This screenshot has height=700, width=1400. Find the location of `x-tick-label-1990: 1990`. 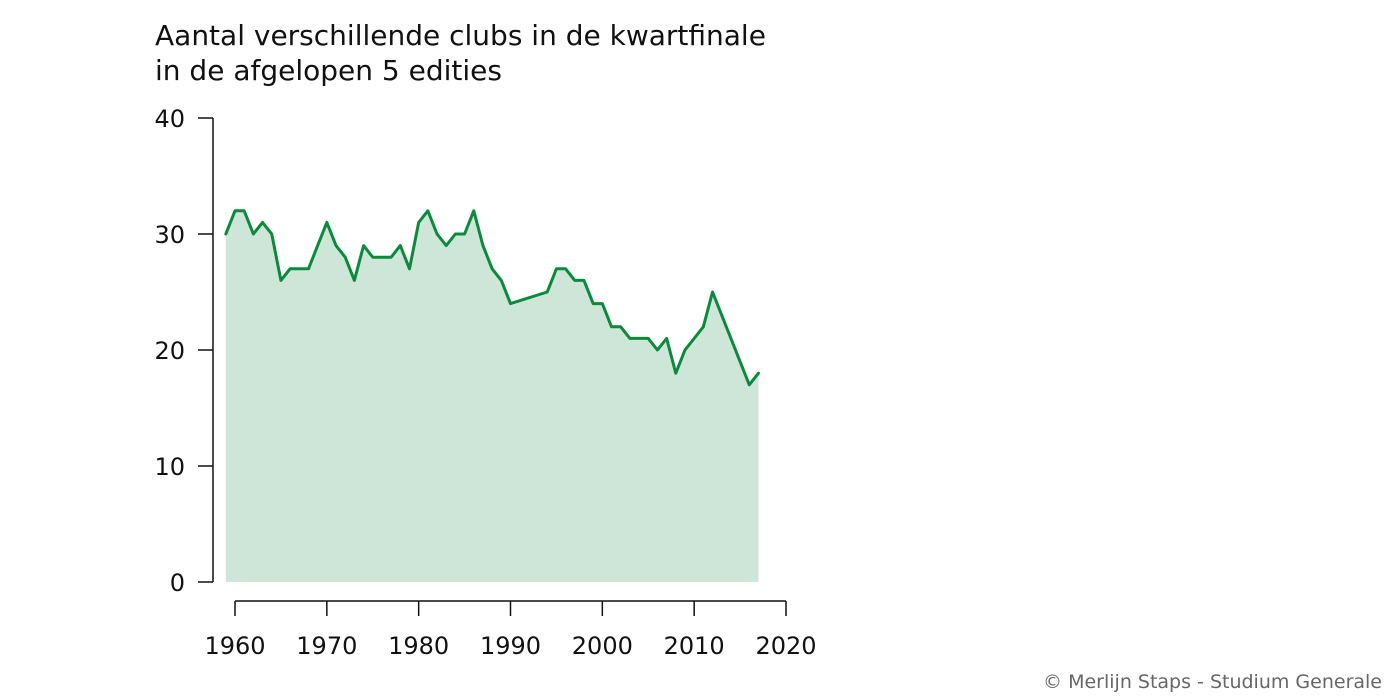

x-tick-label-1990: 1990 is located at coordinates (510, 646).